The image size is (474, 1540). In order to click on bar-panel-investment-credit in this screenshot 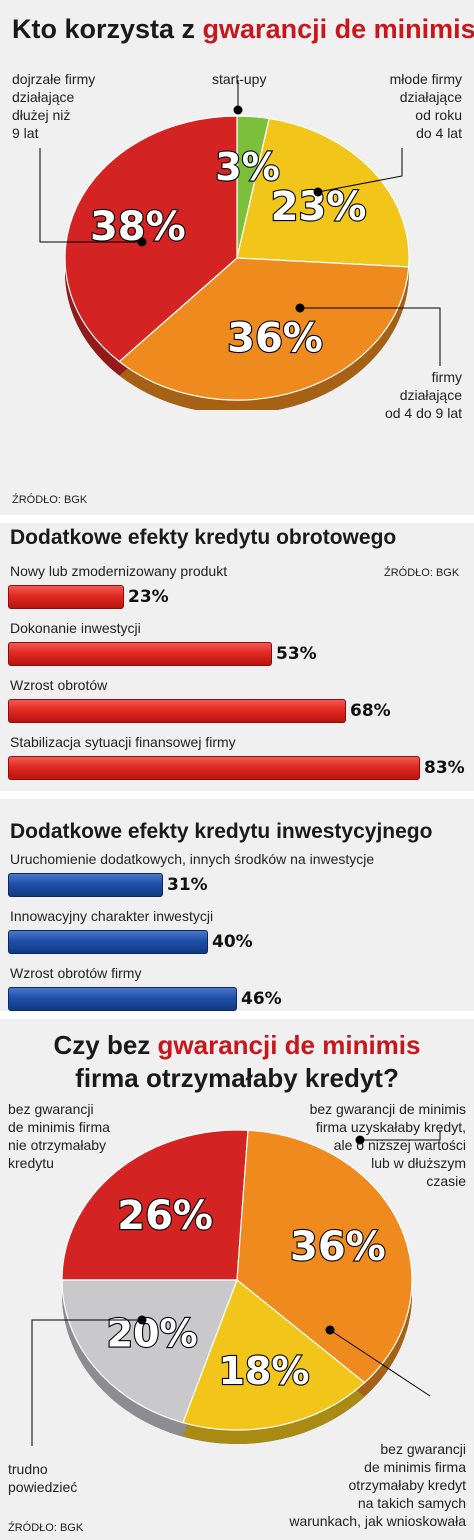, I will do `click(237, 905)`.